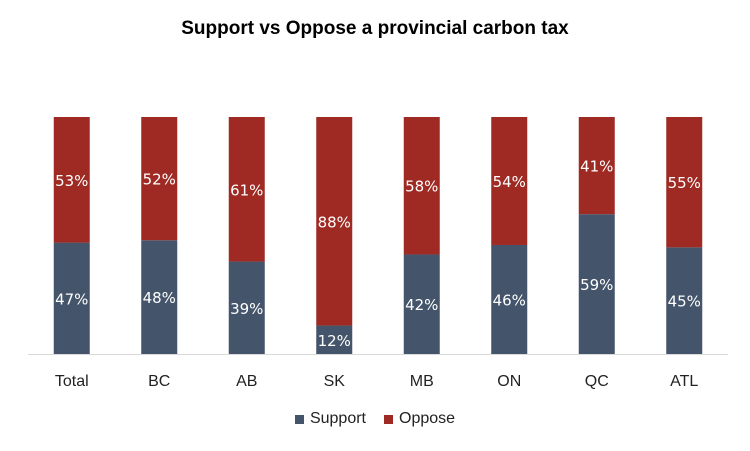 The height and width of the screenshot is (451, 750). What do you see at coordinates (597, 381) in the screenshot?
I see `x-tick-label-qc: QC` at bounding box center [597, 381].